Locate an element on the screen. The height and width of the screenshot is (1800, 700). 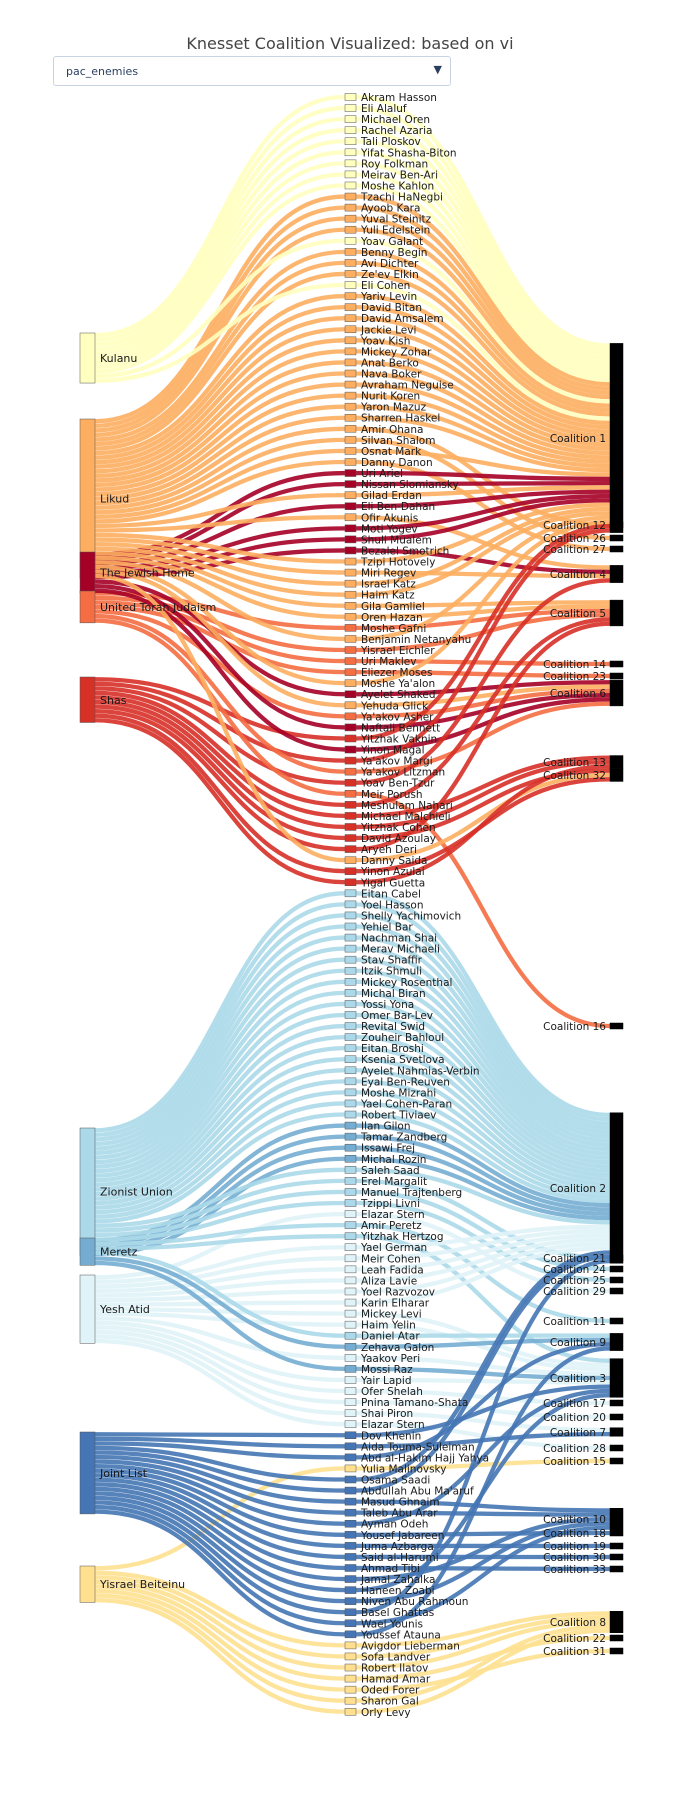
link-the-jewish-home-to-yinon-magal is located at coordinates (220, 670).